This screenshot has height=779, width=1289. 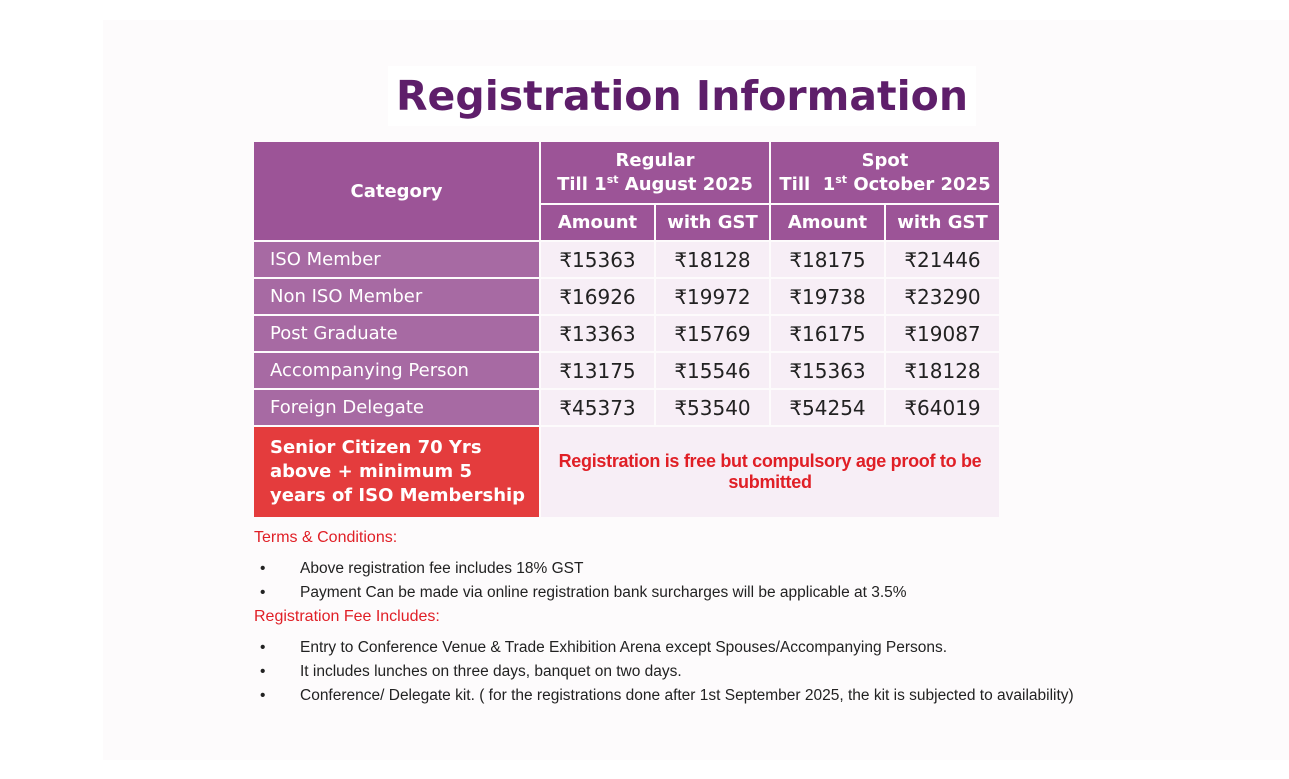 What do you see at coordinates (597, 296) in the screenshot?
I see `fee-cell: ₹16926` at bounding box center [597, 296].